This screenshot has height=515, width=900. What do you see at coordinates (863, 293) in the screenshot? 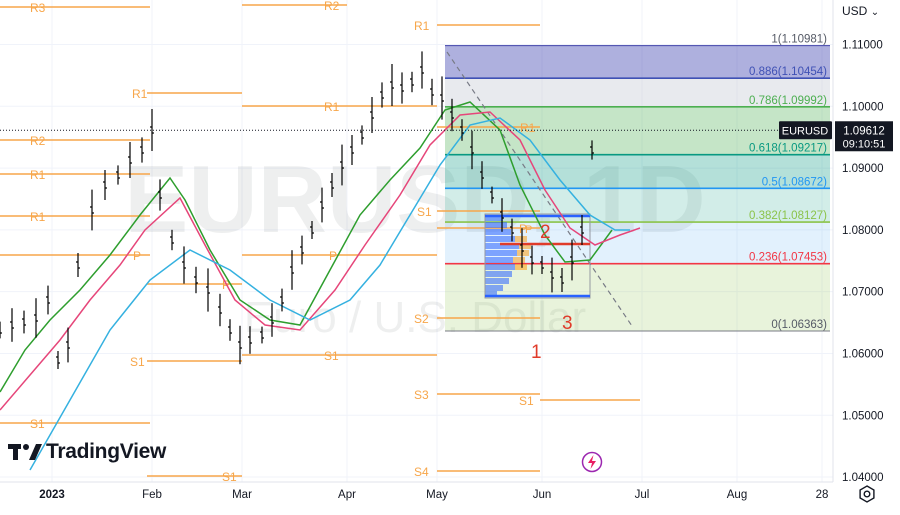
I see `price-tick-label: 1.07000` at bounding box center [863, 293].